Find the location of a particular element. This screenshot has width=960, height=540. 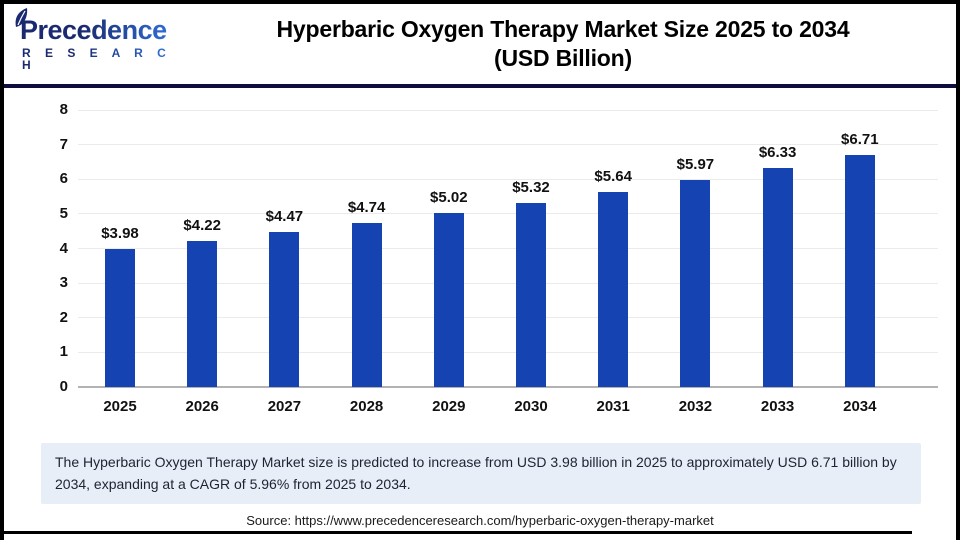

bar-value-label: $5.97 is located at coordinates (695, 165).